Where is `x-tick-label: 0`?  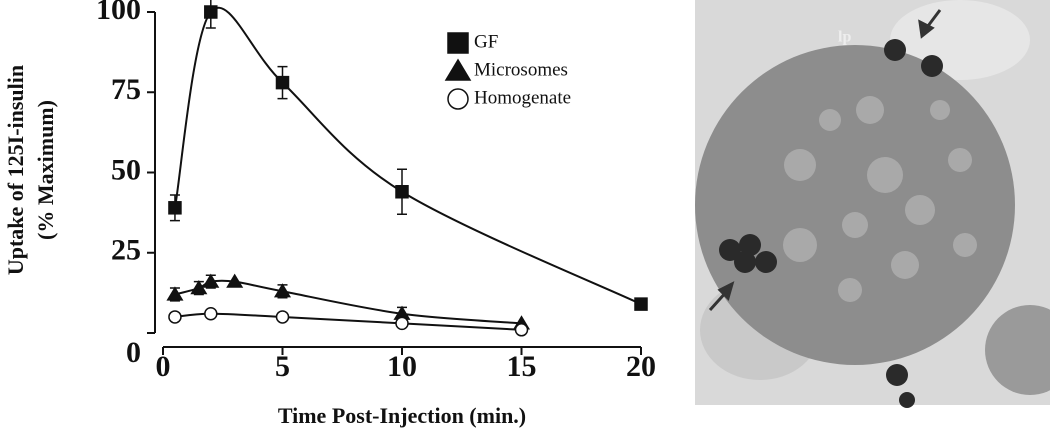
x-tick-label: 0 is located at coordinates (163, 366).